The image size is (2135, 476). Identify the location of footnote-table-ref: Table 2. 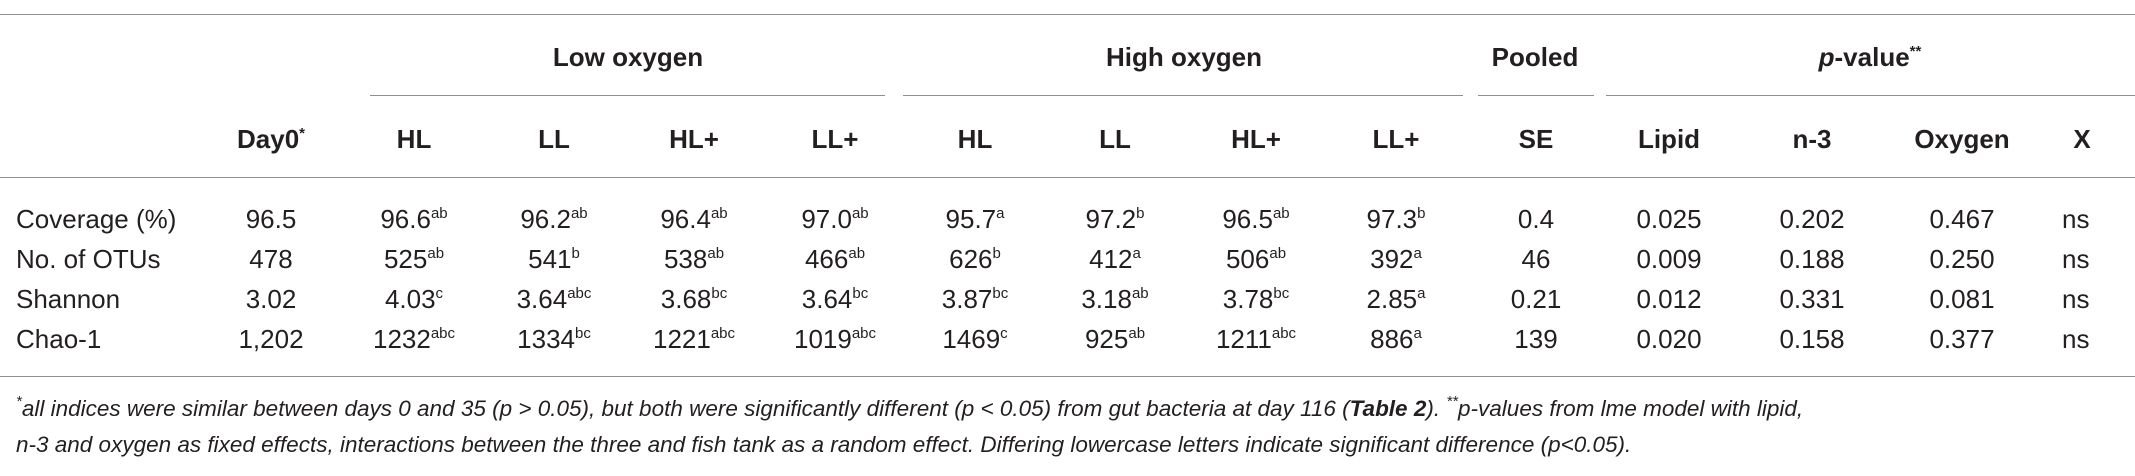
(1388, 408).